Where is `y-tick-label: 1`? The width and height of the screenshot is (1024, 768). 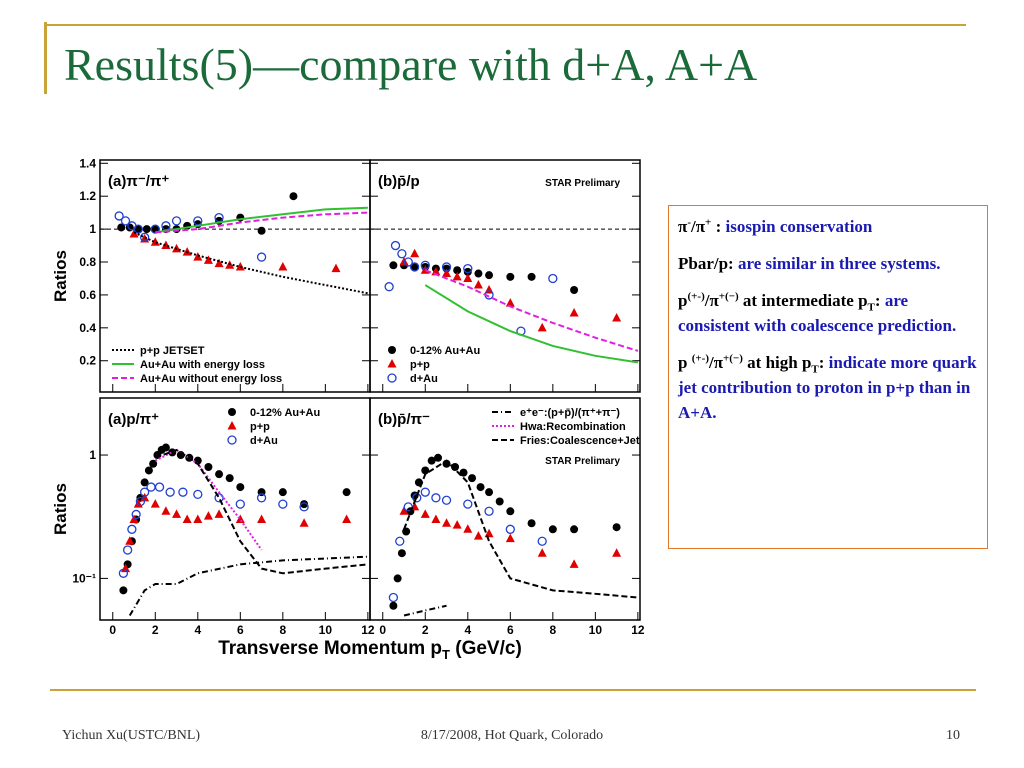 y-tick-label: 1 is located at coordinates (92, 229).